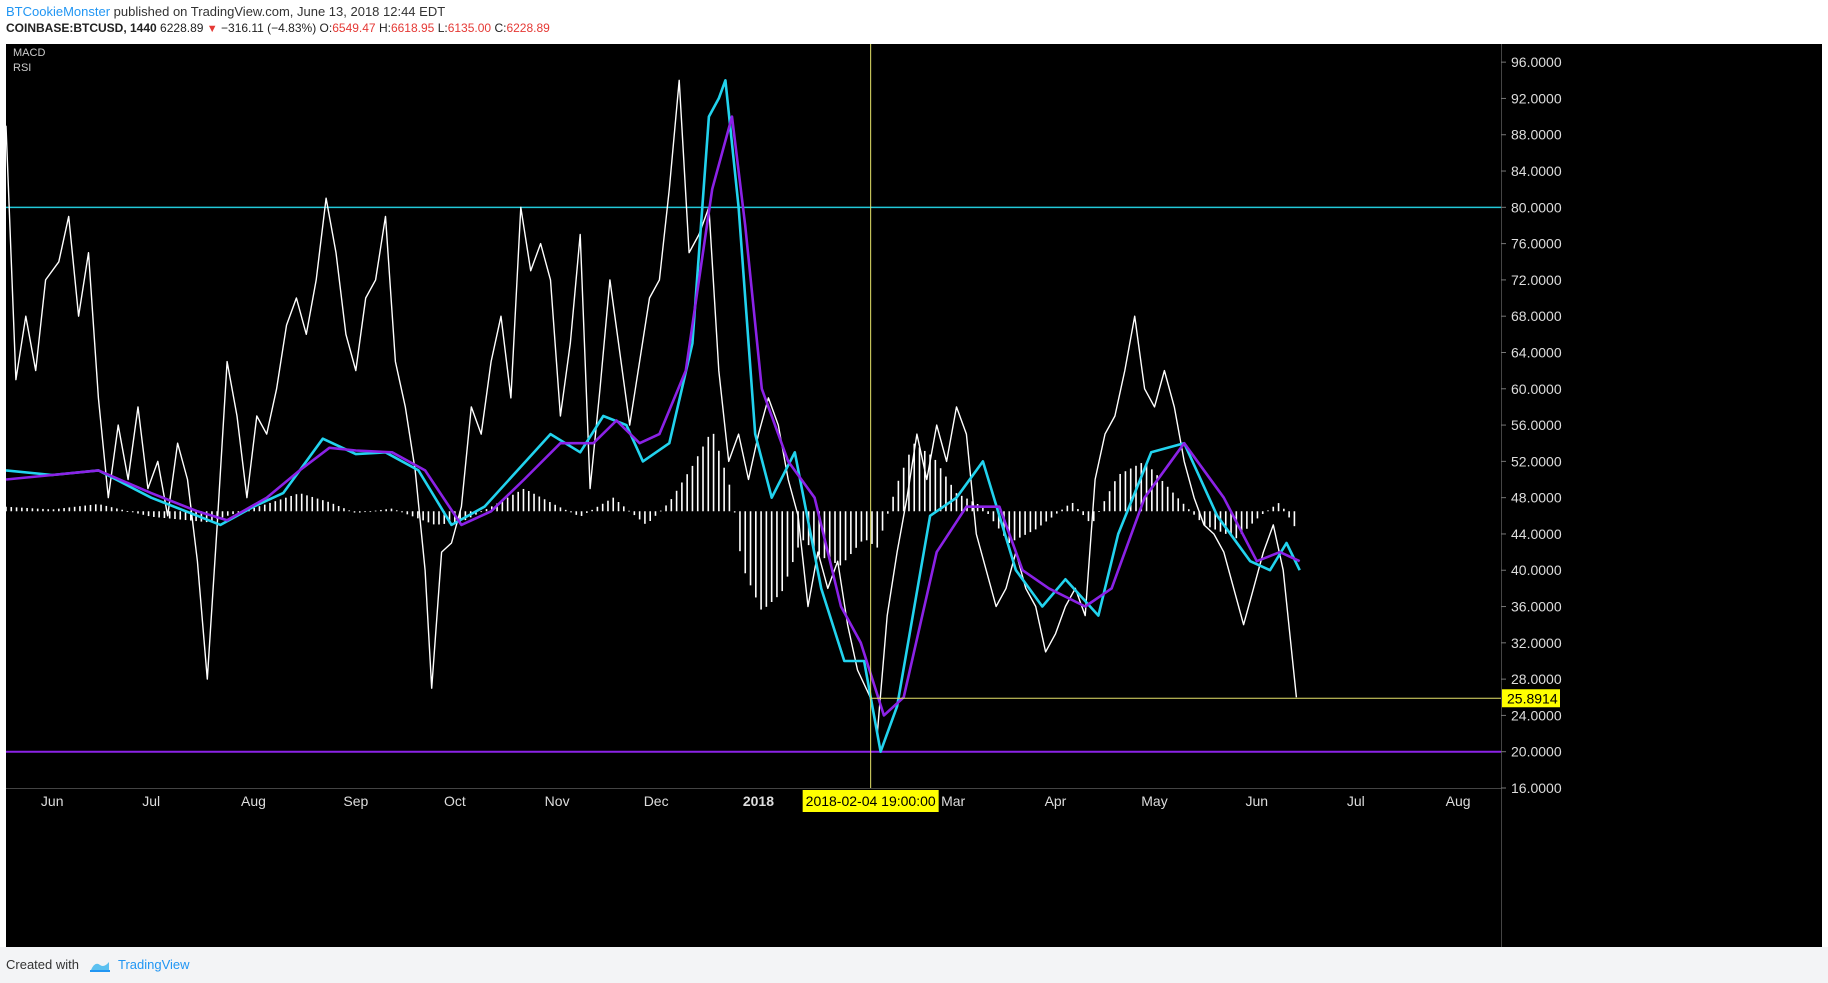  Describe the element at coordinates (1536, 534) in the screenshot. I see `y-tick-label: 44.0000` at that location.